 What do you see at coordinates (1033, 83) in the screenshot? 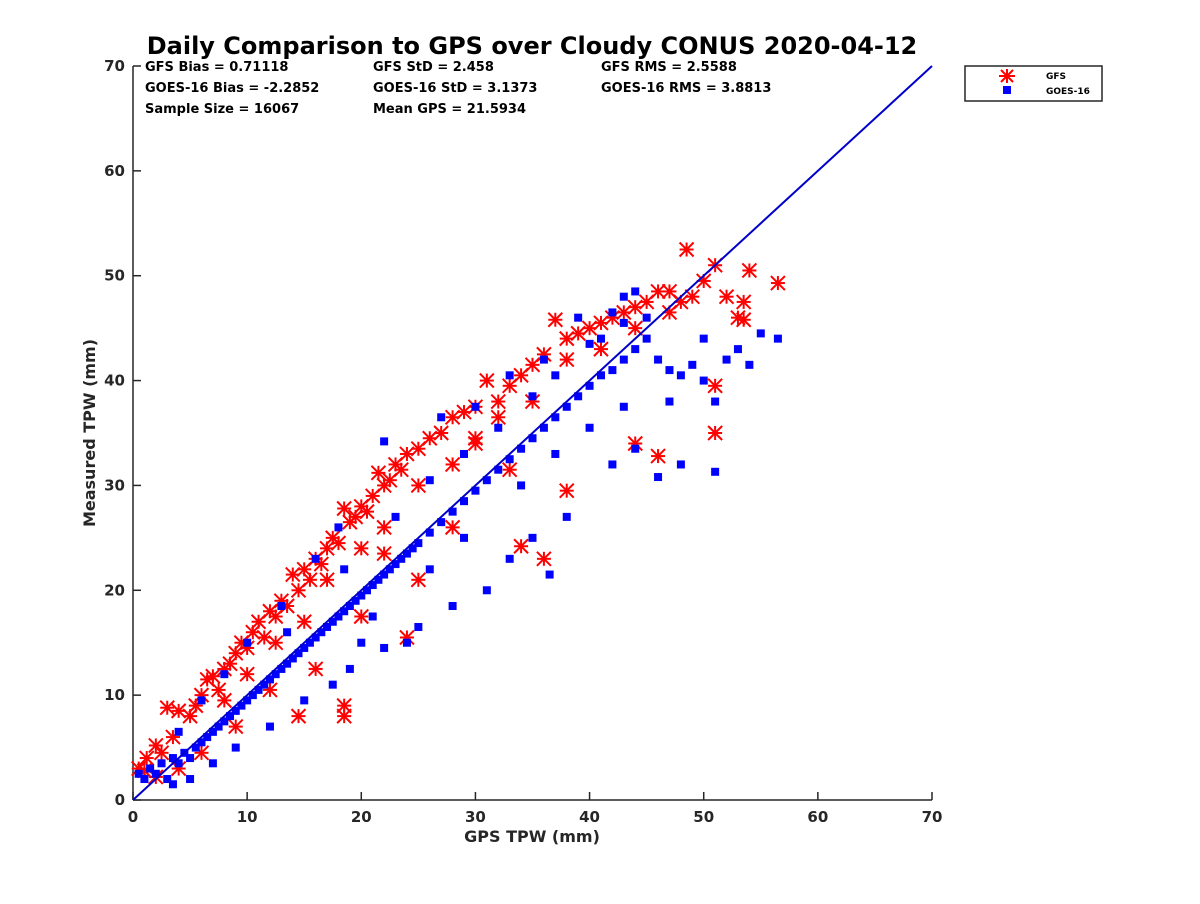
I see `legend-box` at bounding box center [1033, 83].